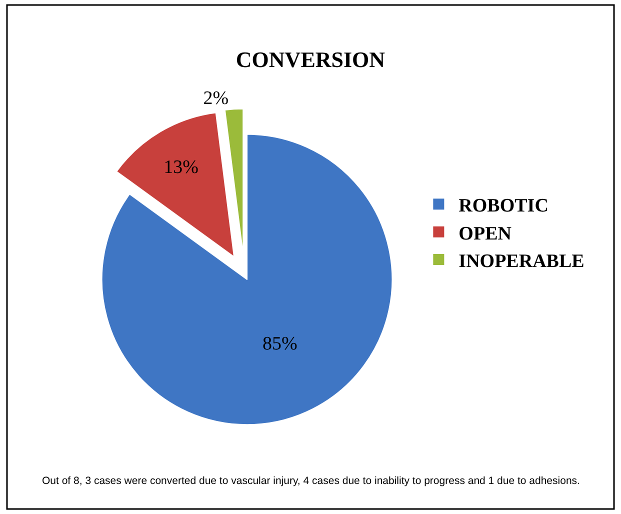  I want to click on chart-title: CONVERSION, so click(311, 59).